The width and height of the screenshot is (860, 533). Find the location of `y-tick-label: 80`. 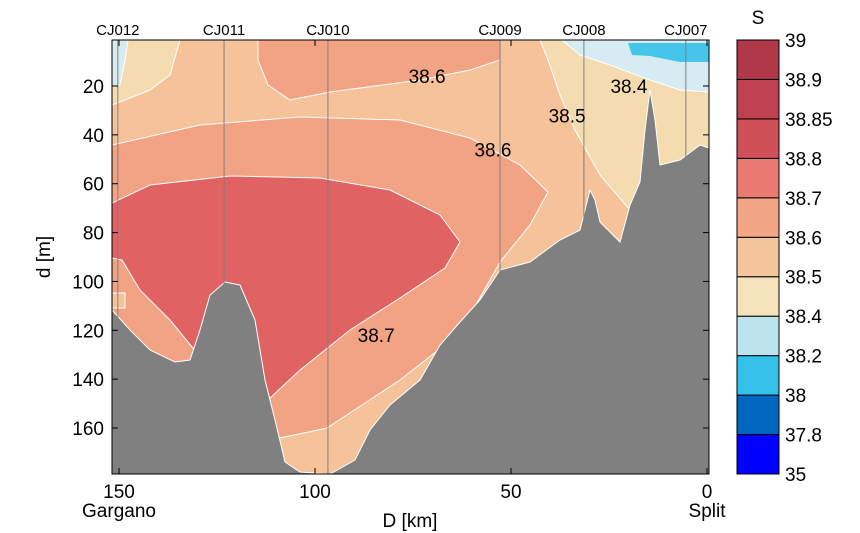

y-tick-label: 80 is located at coordinates (93, 234).